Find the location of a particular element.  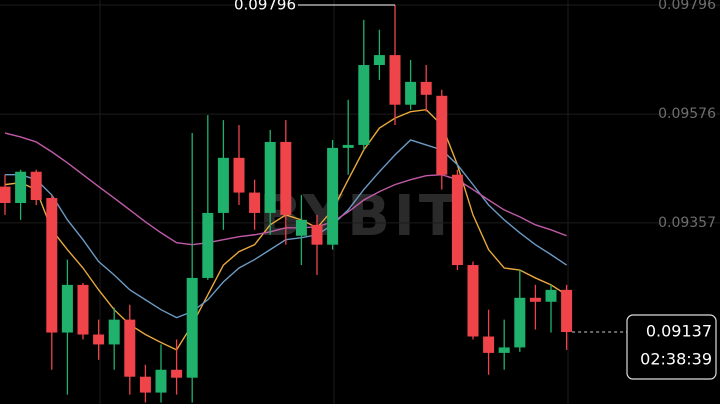

max-price-label: 0.09796 is located at coordinates (265, 6).